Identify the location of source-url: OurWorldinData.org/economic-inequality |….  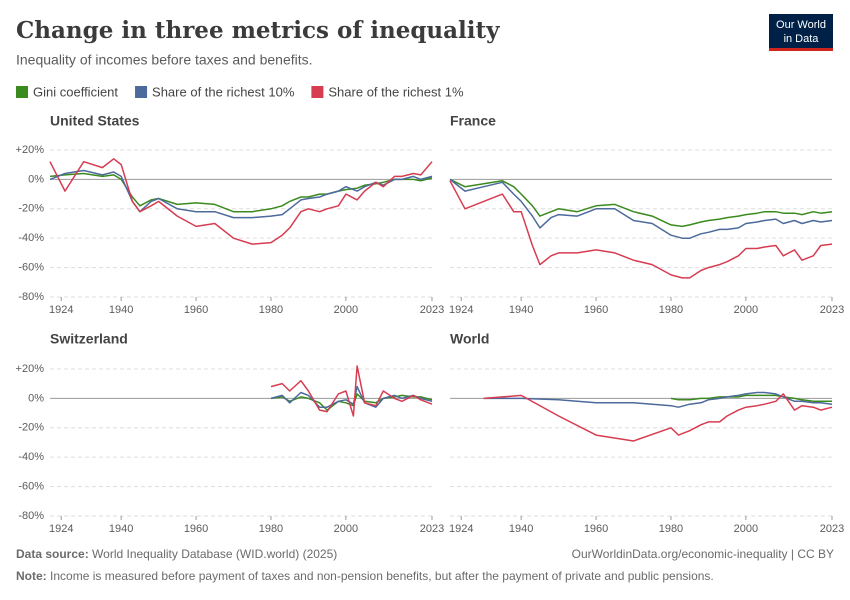
(703, 554).